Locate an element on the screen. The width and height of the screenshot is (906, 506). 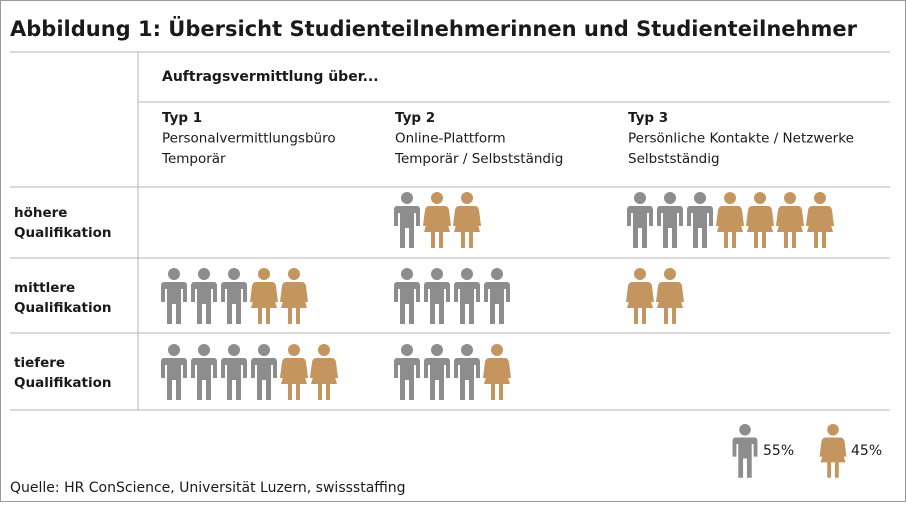
row-label: höhere is located at coordinates (40, 213).